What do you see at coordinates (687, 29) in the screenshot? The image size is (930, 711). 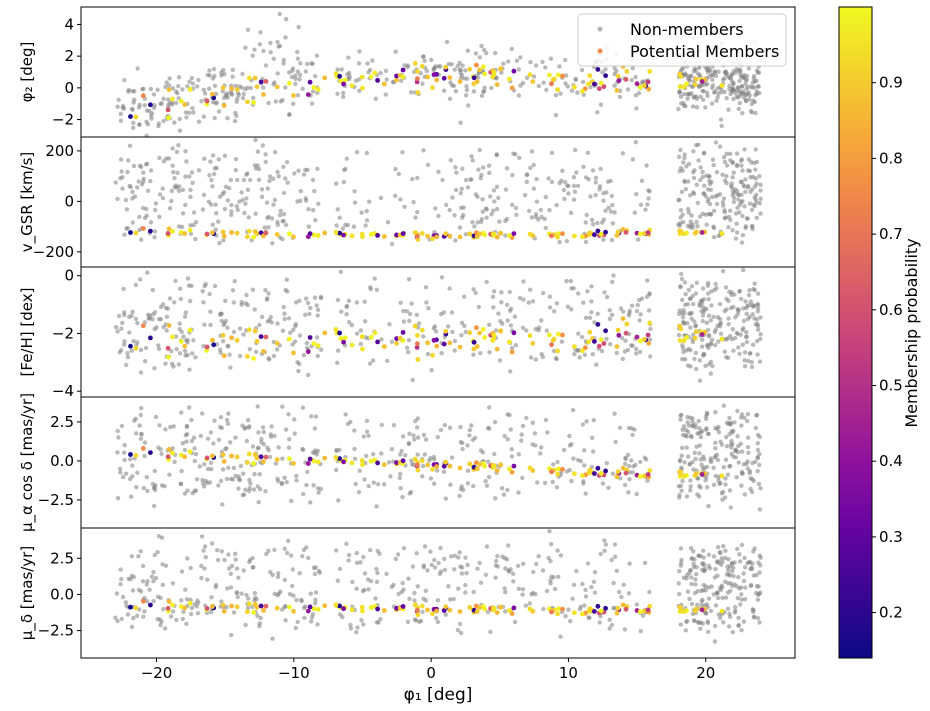 I see `legend-label-non-members: Non-members` at bounding box center [687, 29].